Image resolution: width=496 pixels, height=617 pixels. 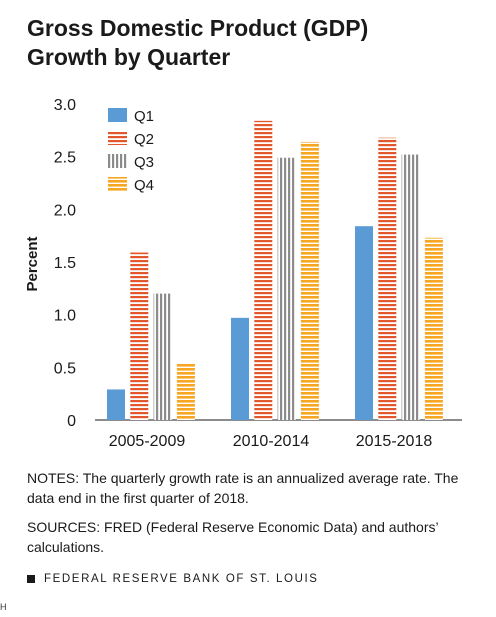 What do you see at coordinates (162, 356) in the screenshot?
I see `bar-q3-2005-2009` at bounding box center [162, 356].